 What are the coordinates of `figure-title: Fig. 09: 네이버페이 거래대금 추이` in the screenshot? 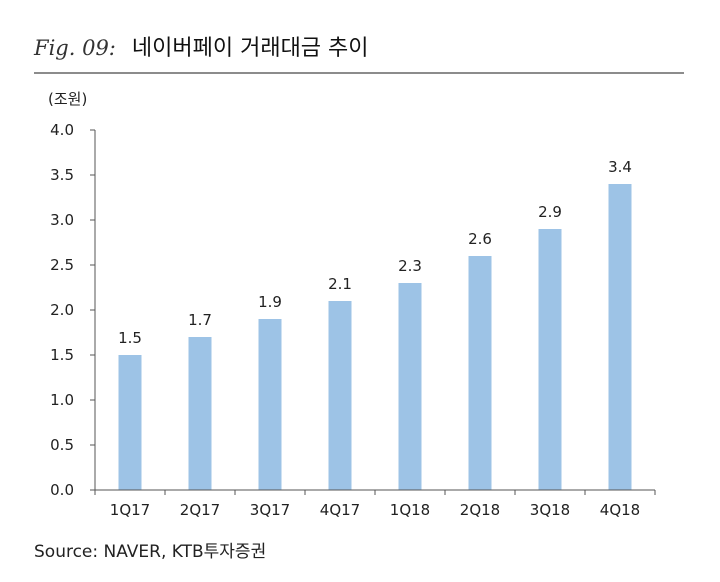 It's located at (201, 48).